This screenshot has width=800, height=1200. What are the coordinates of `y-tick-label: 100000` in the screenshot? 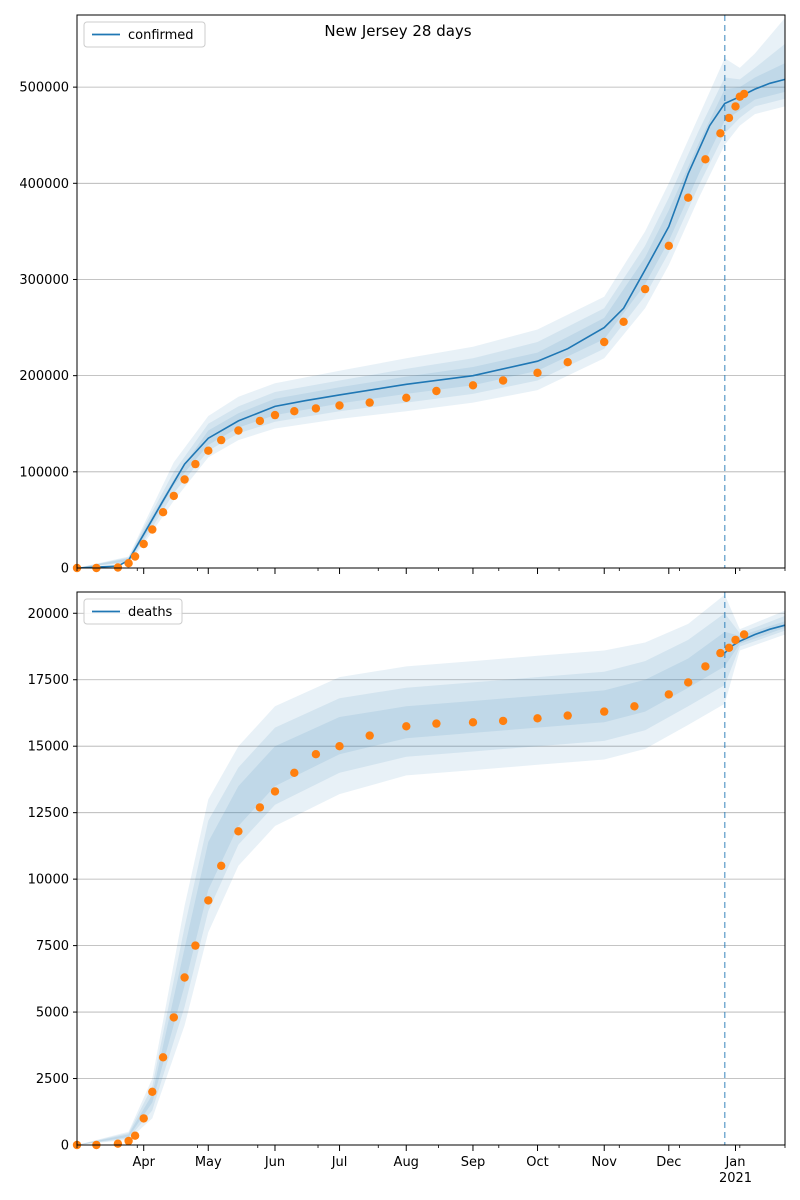 It's located at (44, 472).